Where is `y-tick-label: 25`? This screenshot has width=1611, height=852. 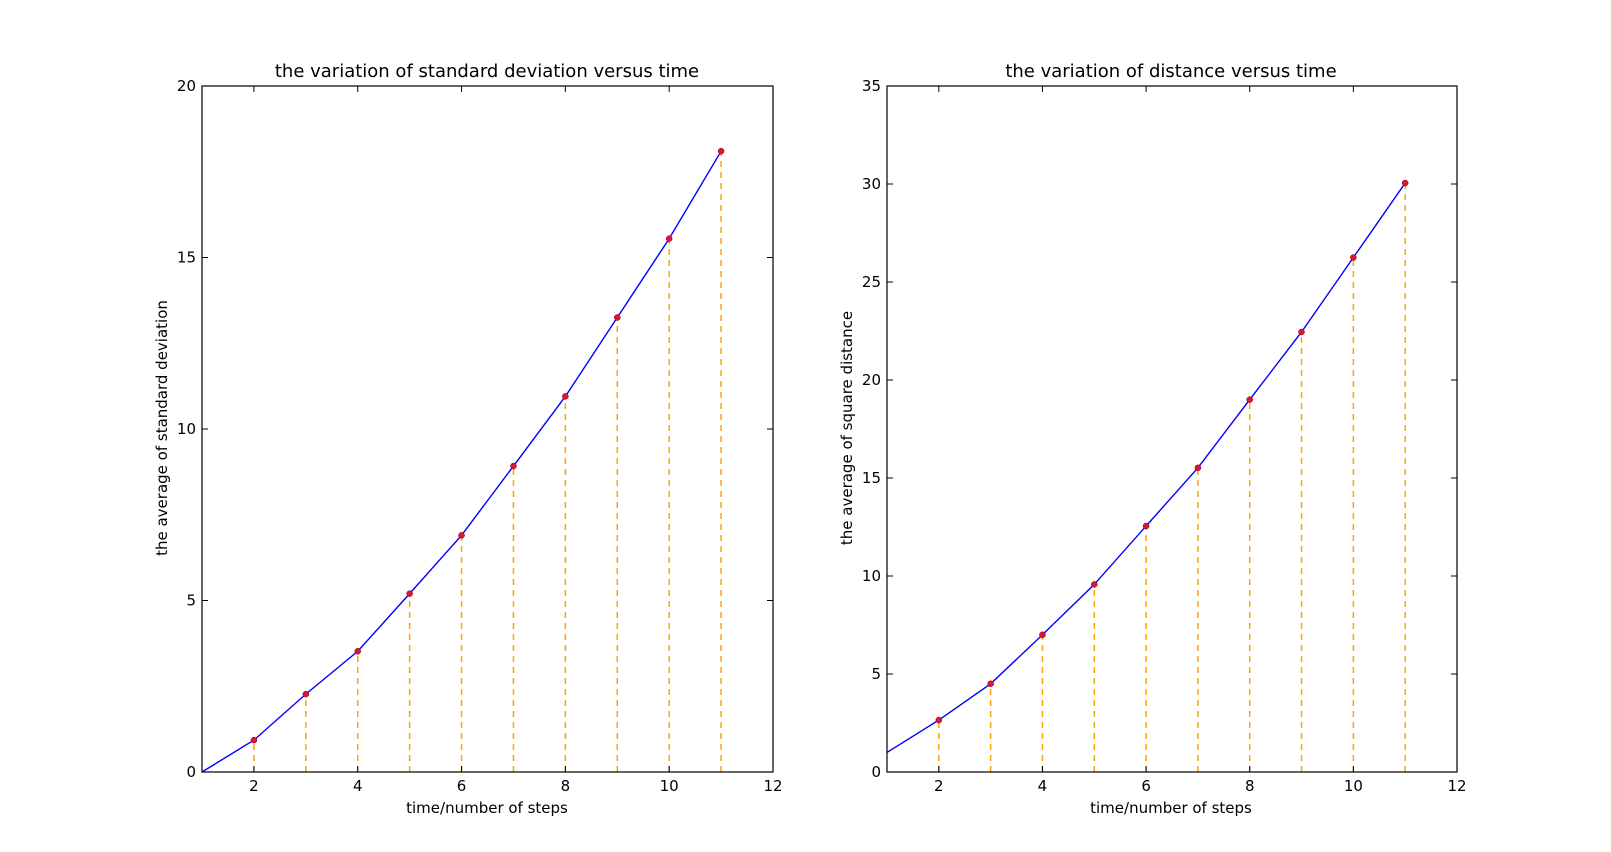
y-tick-label: 25 is located at coordinates (871, 282).